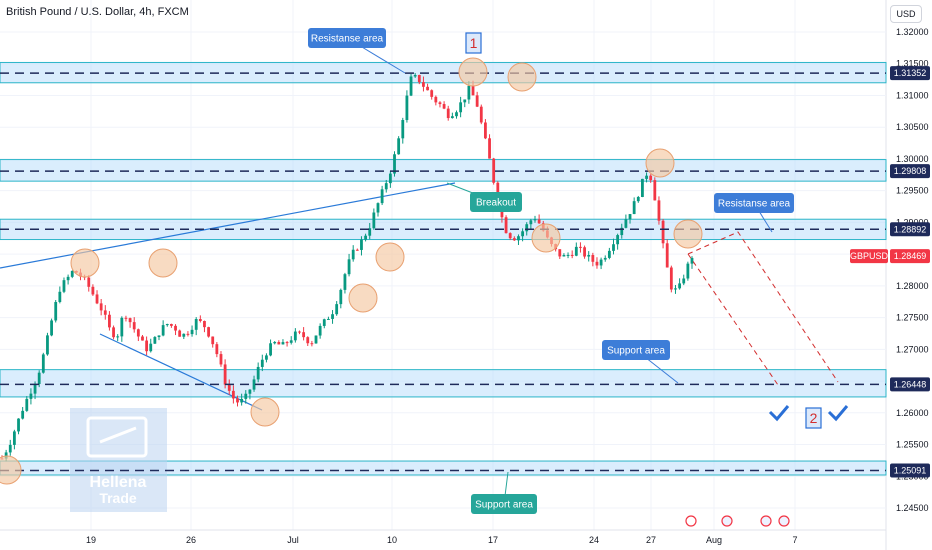 The height and width of the screenshot is (550, 932). I want to click on callout-label: Breakout, so click(496, 203).